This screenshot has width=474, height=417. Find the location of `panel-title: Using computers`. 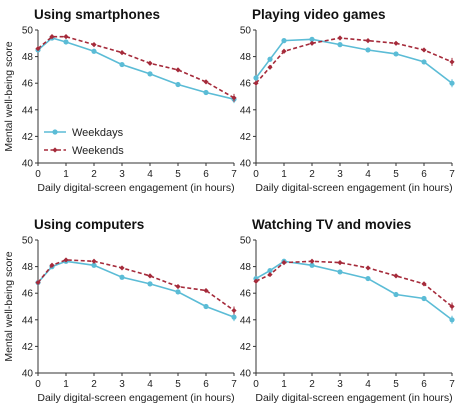

panel-title: Using computers is located at coordinates (89, 224).